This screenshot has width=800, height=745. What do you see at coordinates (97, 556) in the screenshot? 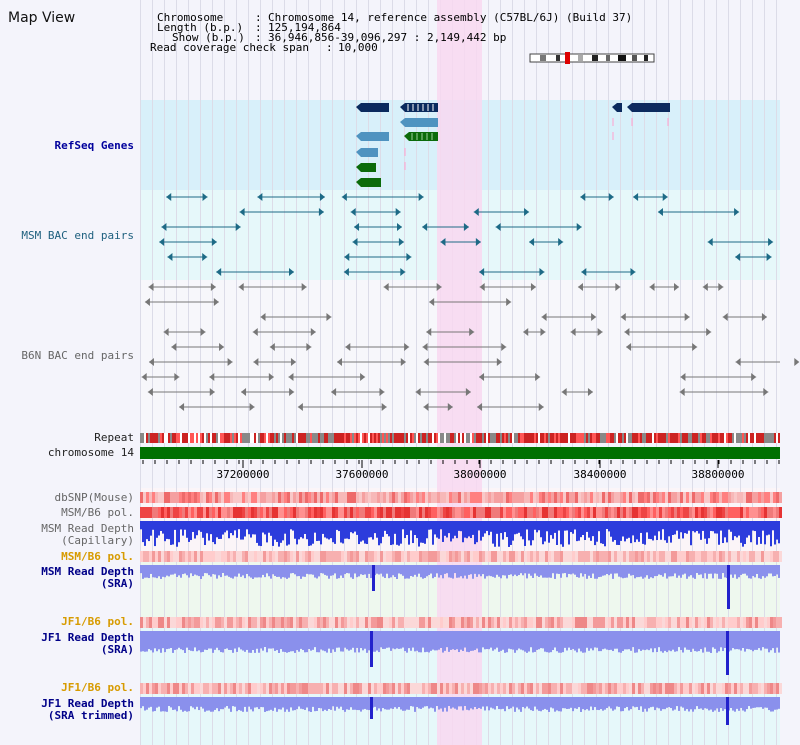
I see `track-label-msm-b6-pol-2: MSM/B6 pol.` at bounding box center [97, 556].